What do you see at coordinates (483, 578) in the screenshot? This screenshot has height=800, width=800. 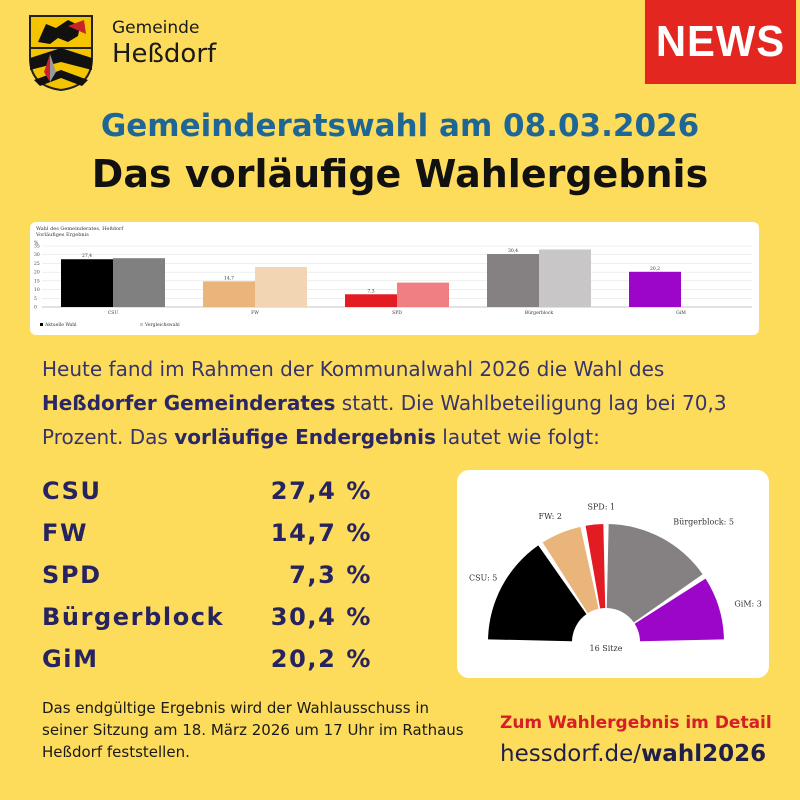 I see `seat-label-csu: CSU: 5` at bounding box center [483, 578].